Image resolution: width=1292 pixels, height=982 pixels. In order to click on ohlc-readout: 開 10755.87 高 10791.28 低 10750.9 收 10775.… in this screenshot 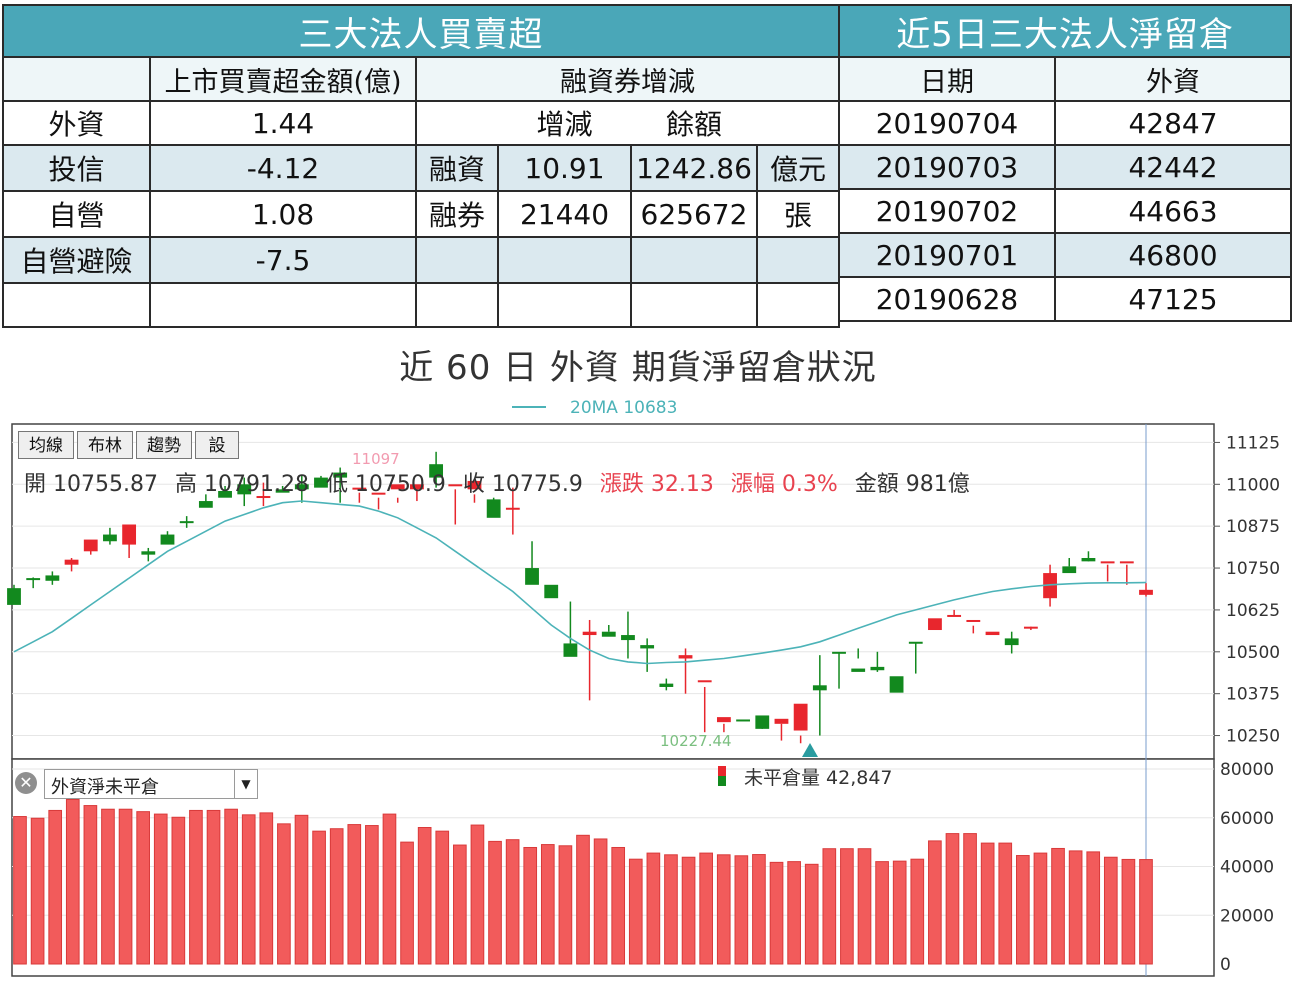, I will do `click(502, 482)`.